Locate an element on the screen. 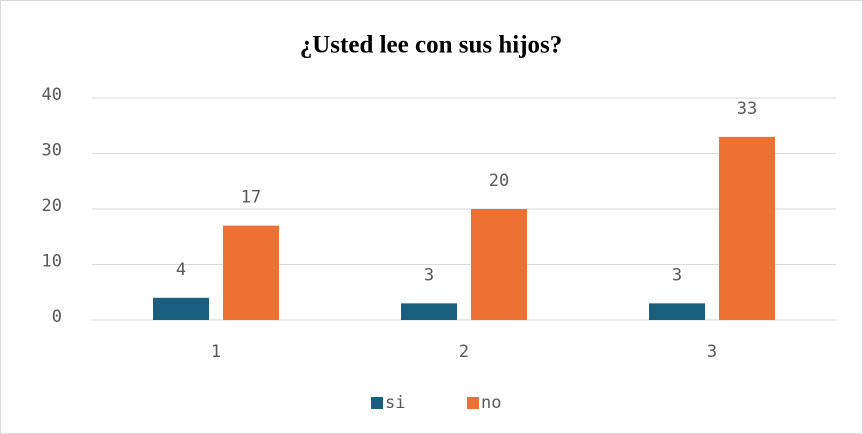  y-tick-label: 10 is located at coordinates (52, 262).